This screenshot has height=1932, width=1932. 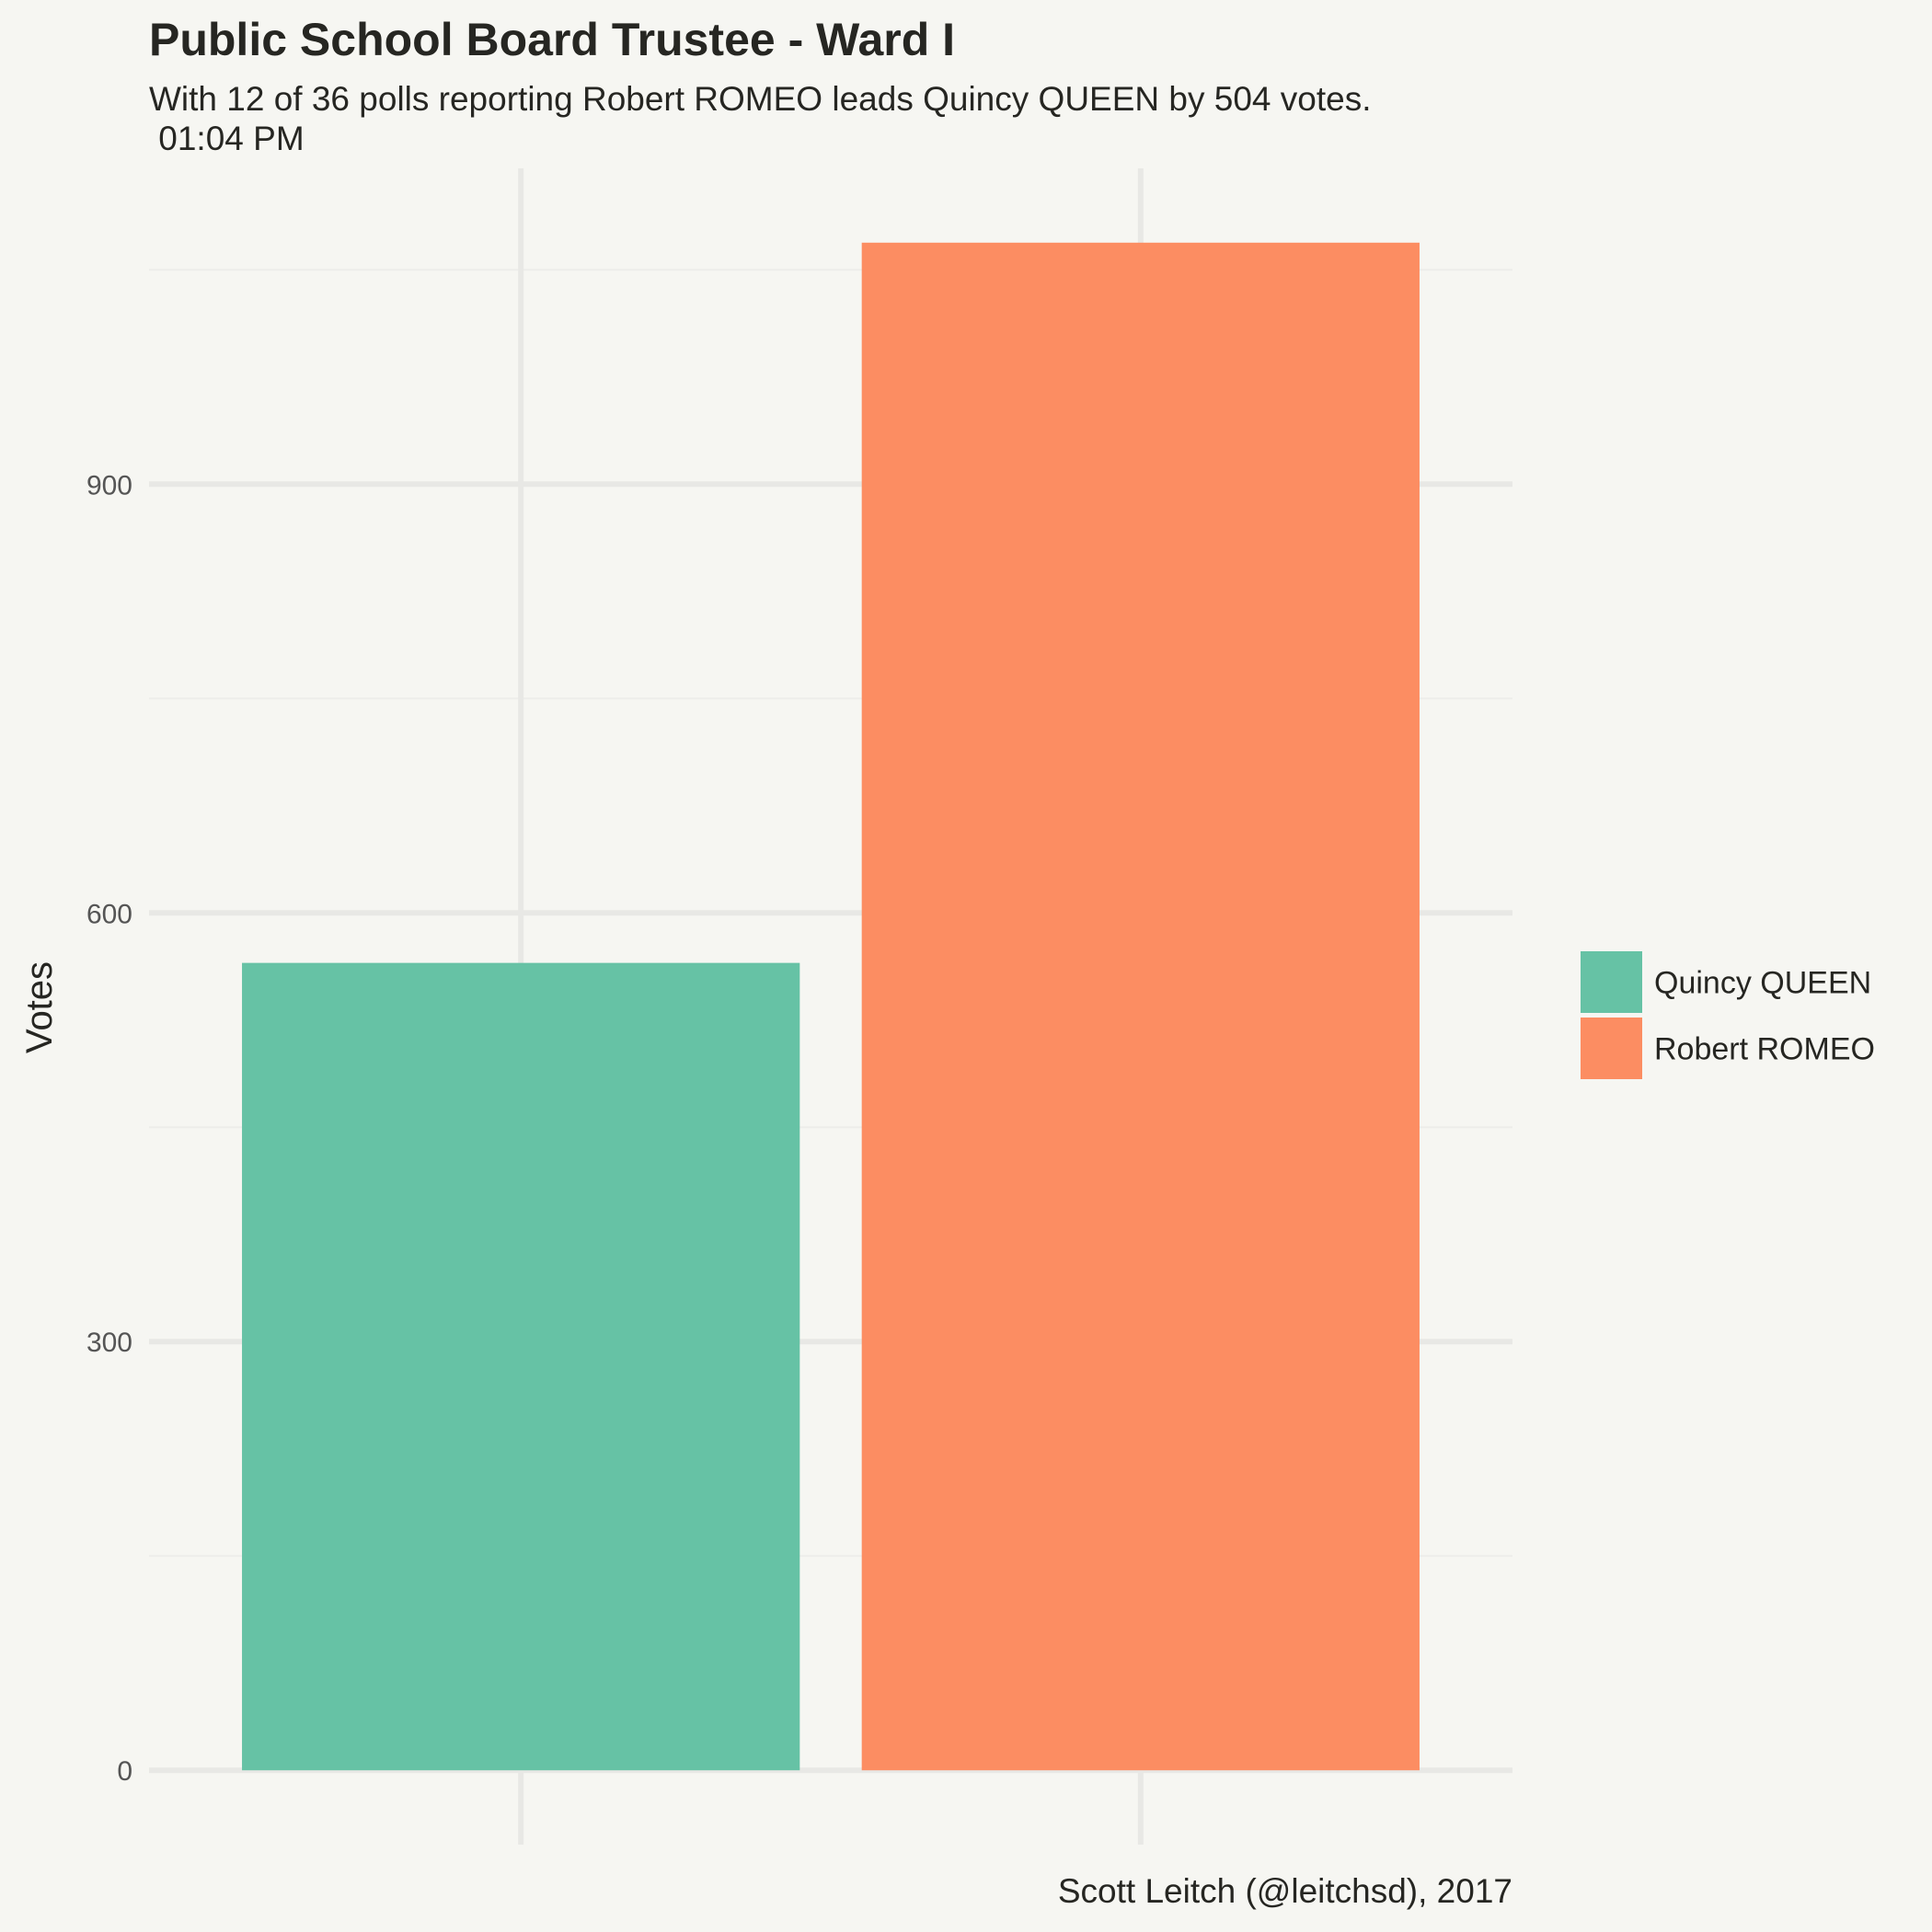 I want to click on y-axis-ticks: 0 300 600 900, so click(x=109, y=1128).